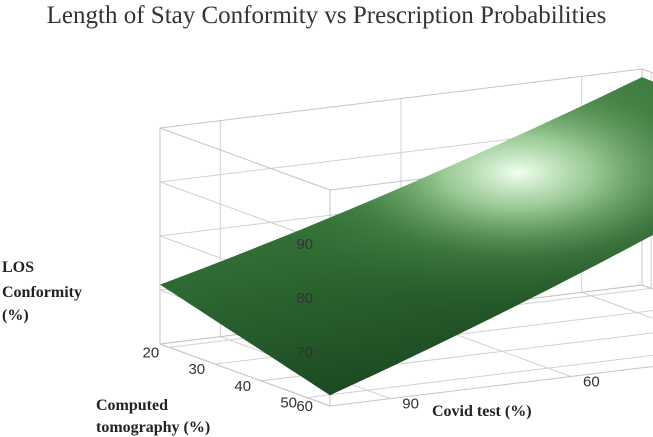 This screenshot has width=653, height=437. What do you see at coordinates (151, 352) in the screenshot?
I see `y-tick-label: 20` at bounding box center [151, 352].